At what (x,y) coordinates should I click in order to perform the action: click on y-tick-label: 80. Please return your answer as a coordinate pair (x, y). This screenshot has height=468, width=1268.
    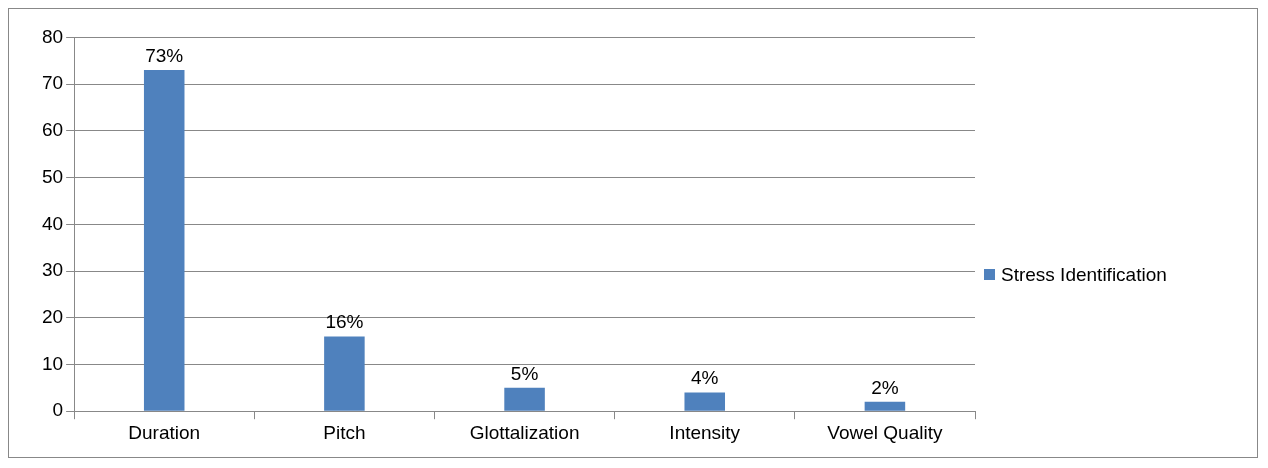
    Looking at the image, I should click on (52, 36).